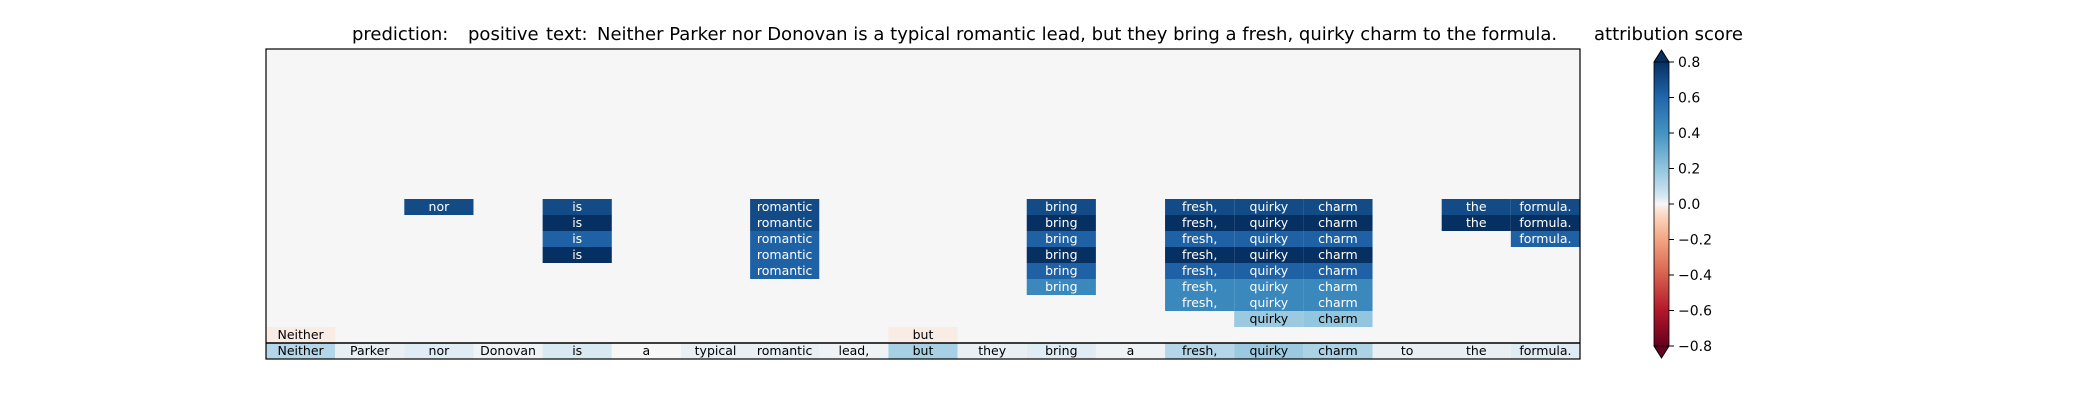 The image size is (2100, 400). Describe the element at coordinates (1476, 350) in the screenshot. I see `base-token-label: the` at that location.